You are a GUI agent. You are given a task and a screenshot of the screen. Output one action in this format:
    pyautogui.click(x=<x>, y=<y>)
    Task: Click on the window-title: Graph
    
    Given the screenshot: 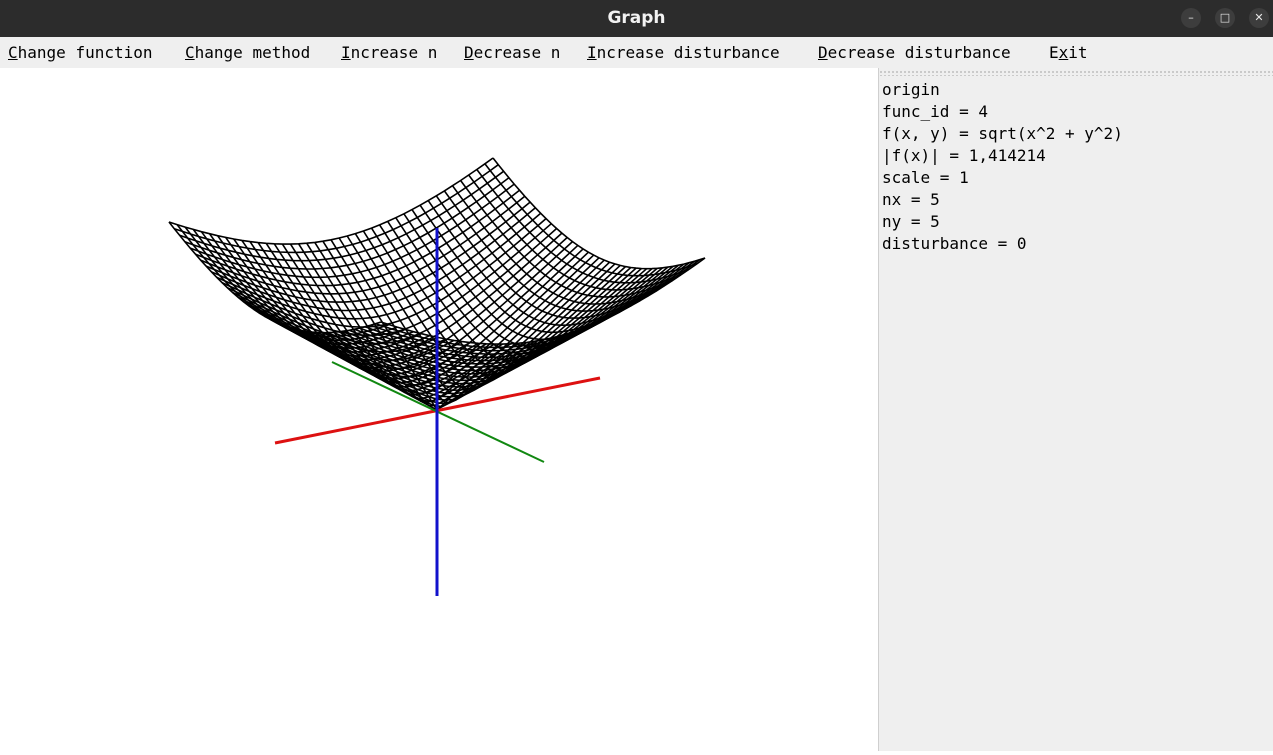 What is the action you would take?
    pyautogui.click(x=636, y=18)
    